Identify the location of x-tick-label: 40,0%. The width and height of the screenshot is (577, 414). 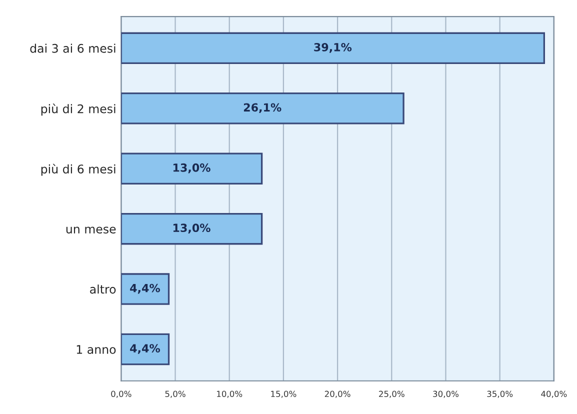
(554, 394).